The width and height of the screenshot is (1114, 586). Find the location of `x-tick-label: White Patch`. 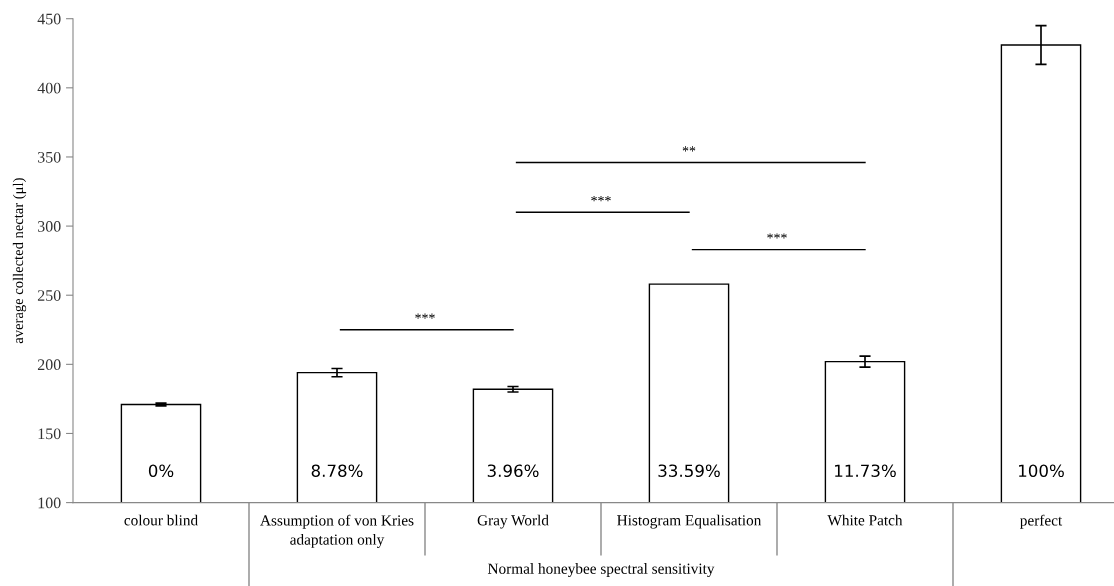

x-tick-label: White Patch is located at coordinates (865, 520).